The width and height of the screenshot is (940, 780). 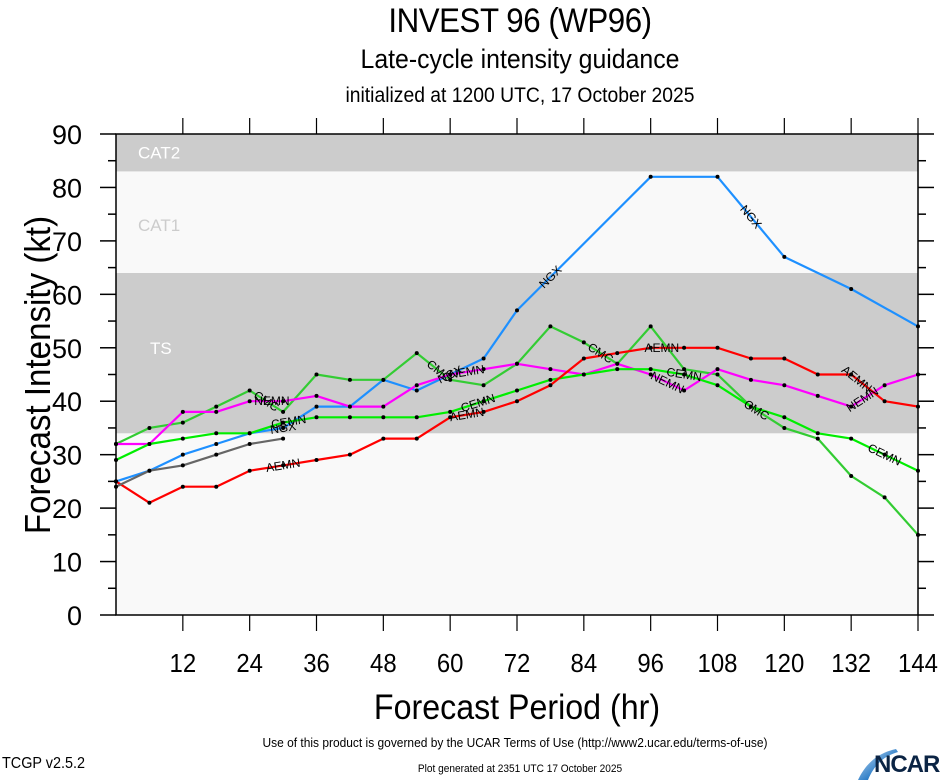 What do you see at coordinates (161, 348) in the screenshot?
I see `band-label-ts: TS` at bounding box center [161, 348].